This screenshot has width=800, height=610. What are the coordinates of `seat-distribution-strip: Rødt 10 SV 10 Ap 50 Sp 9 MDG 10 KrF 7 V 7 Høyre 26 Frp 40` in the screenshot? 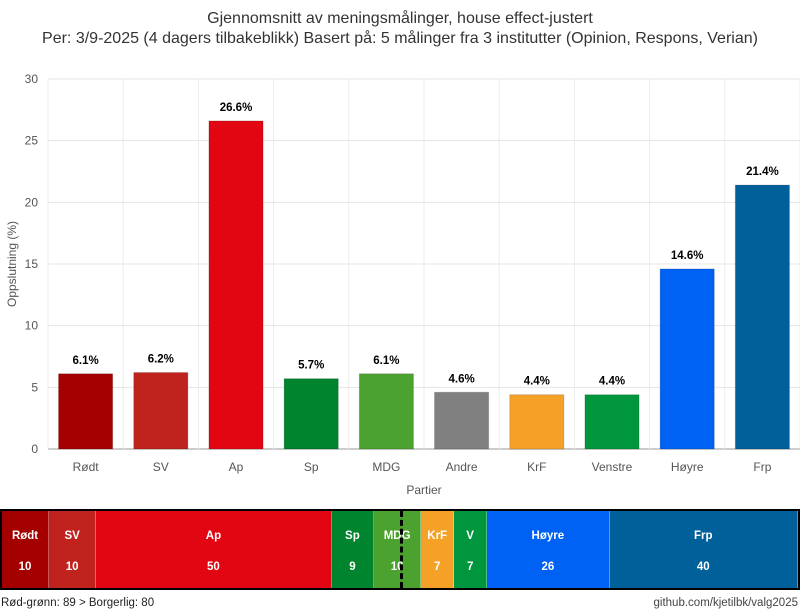 It's located at (400, 549).